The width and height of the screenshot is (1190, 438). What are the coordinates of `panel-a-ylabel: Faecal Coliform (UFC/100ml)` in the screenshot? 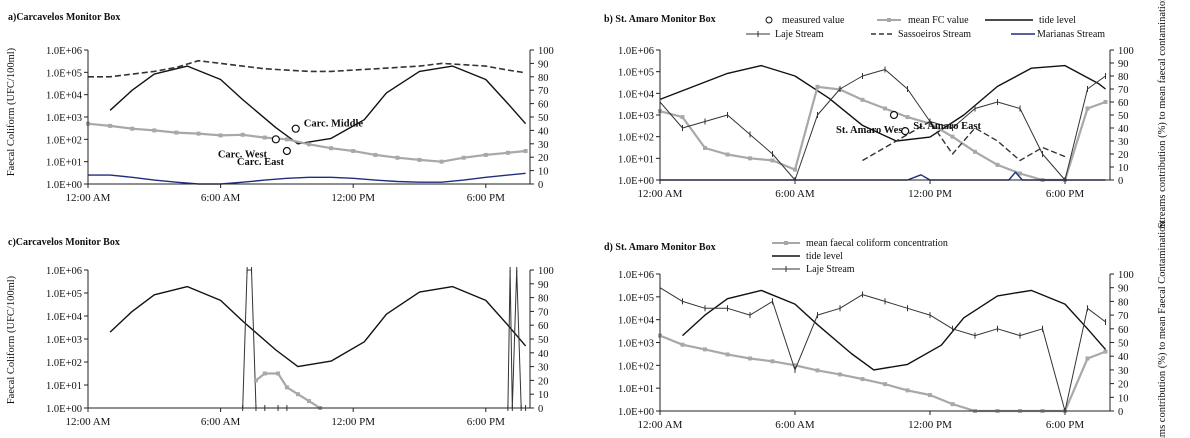 It's located at (11, 111).